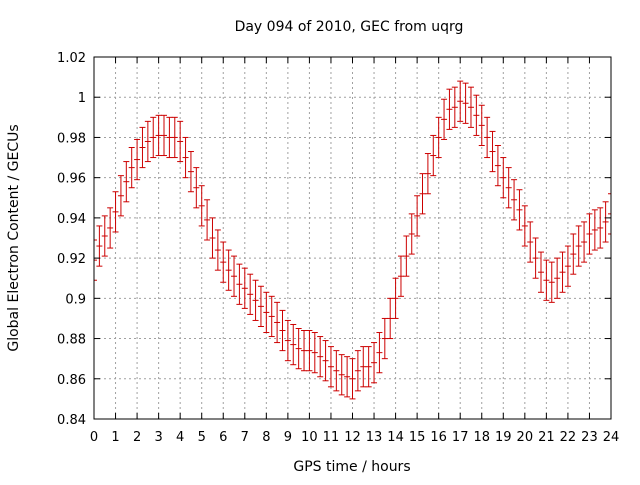  I want to click on x-tick-label: 17, so click(460, 437).